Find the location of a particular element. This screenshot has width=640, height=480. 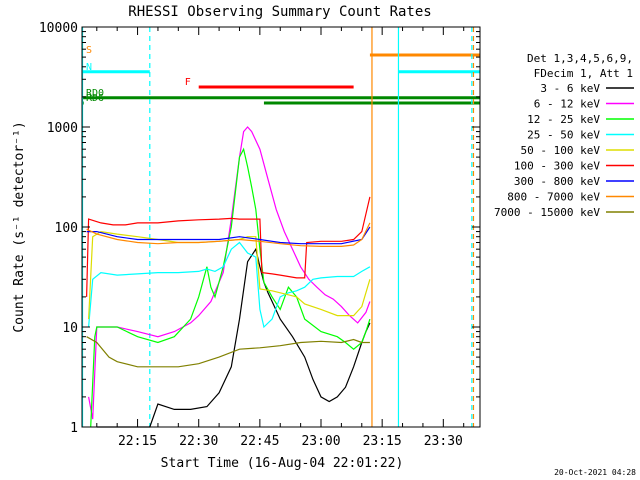

x-tick-label-22-45: 22:45 is located at coordinates (259, 441).